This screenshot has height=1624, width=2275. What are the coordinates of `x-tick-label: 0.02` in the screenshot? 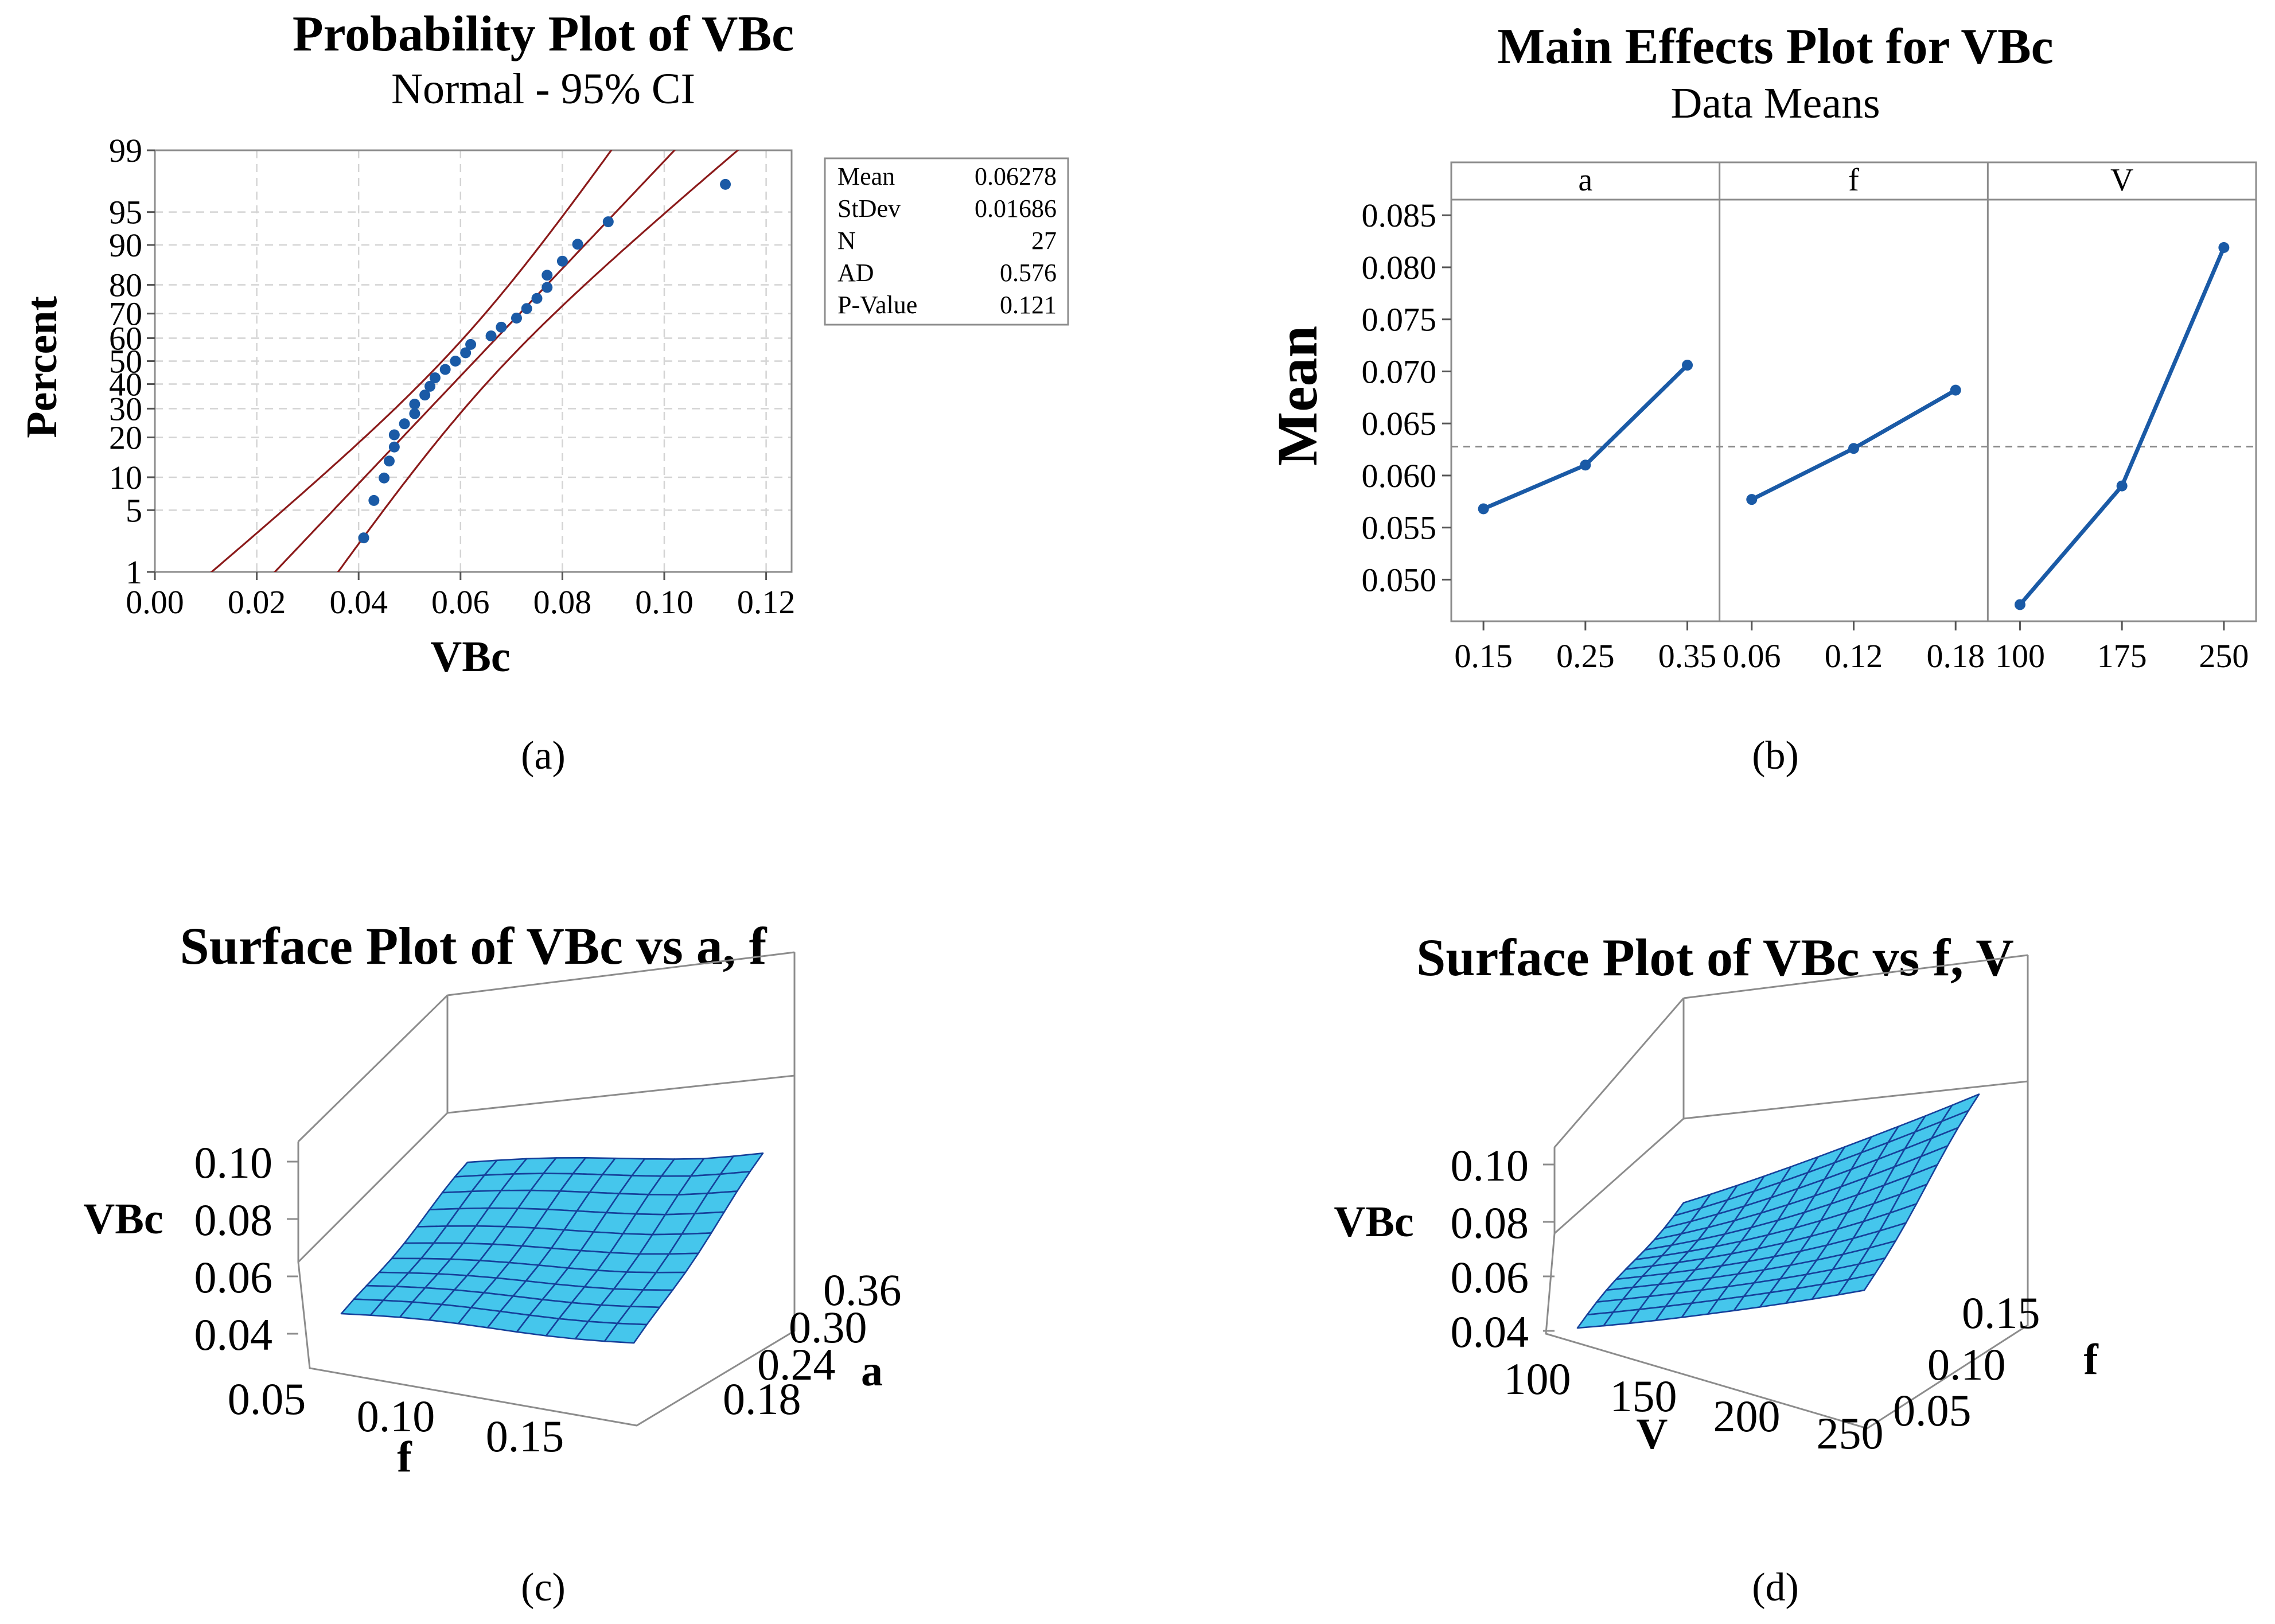 It's located at (257, 602).